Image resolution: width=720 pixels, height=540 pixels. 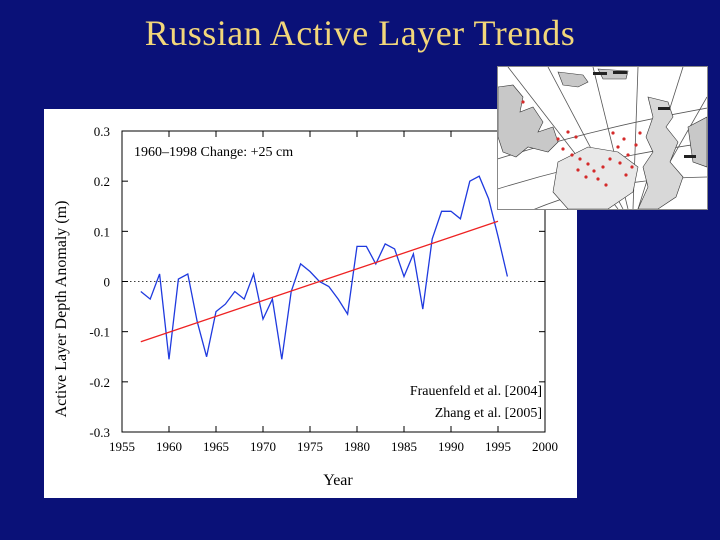 I want to click on citation-zhang: Zhang et al. [2005], so click(x=488, y=413).